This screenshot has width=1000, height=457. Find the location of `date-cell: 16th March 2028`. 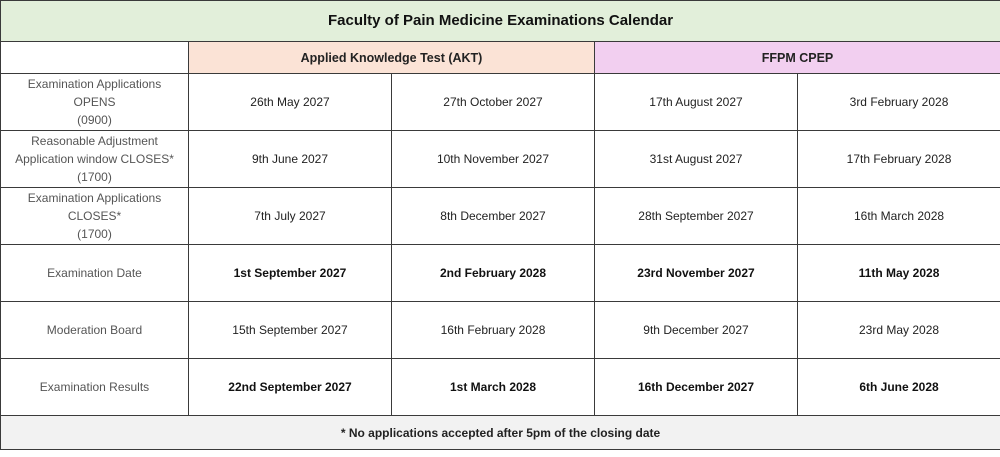

date-cell: 16th March 2028 is located at coordinates (898, 216).